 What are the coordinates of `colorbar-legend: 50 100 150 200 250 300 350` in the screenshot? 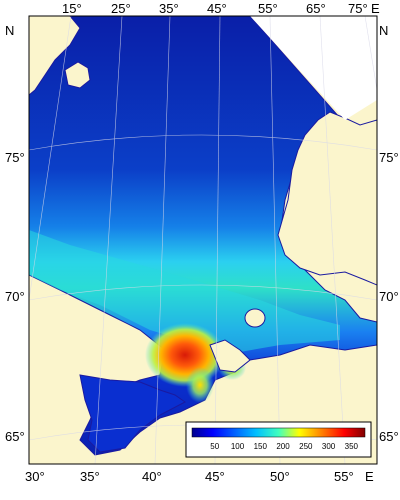 It's located at (278, 439).